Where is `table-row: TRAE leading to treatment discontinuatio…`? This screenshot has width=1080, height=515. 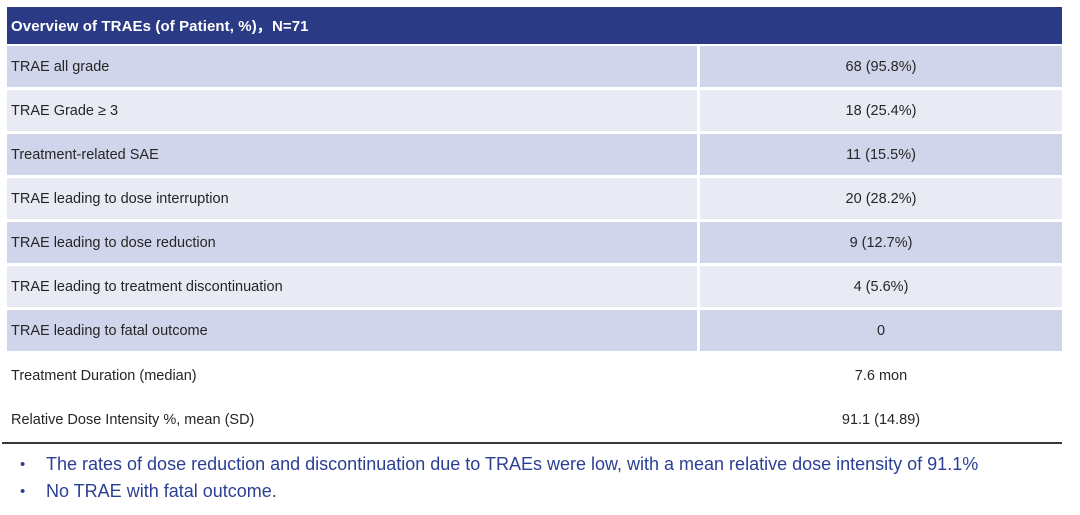
table-row: TRAE leading to treatment discontinuatio… is located at coordinates (534, 286).